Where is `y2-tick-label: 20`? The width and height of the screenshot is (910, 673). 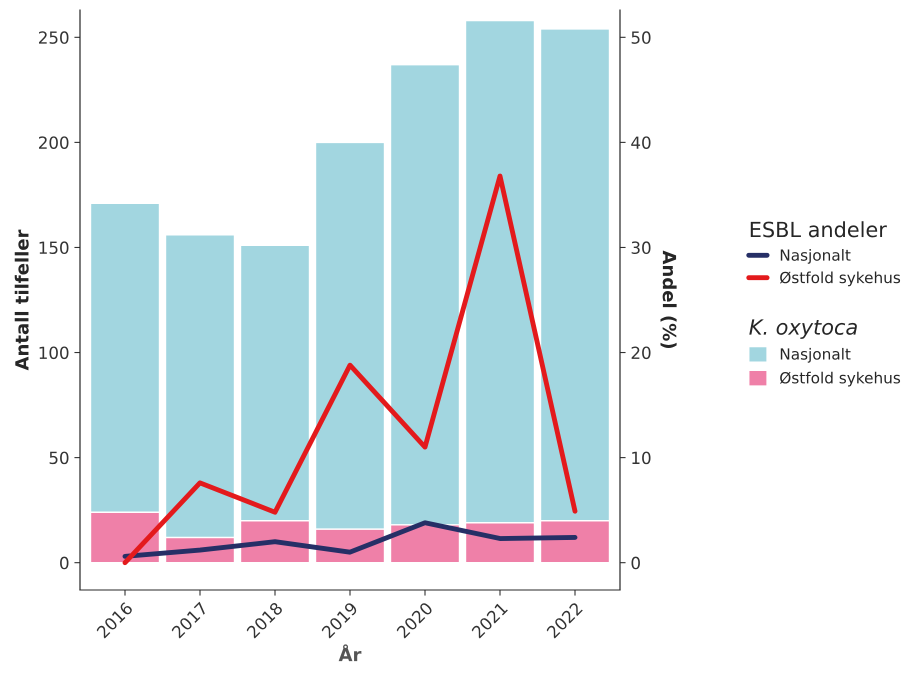
y2-tick-label: 20 is located at coordinates (641, 353).